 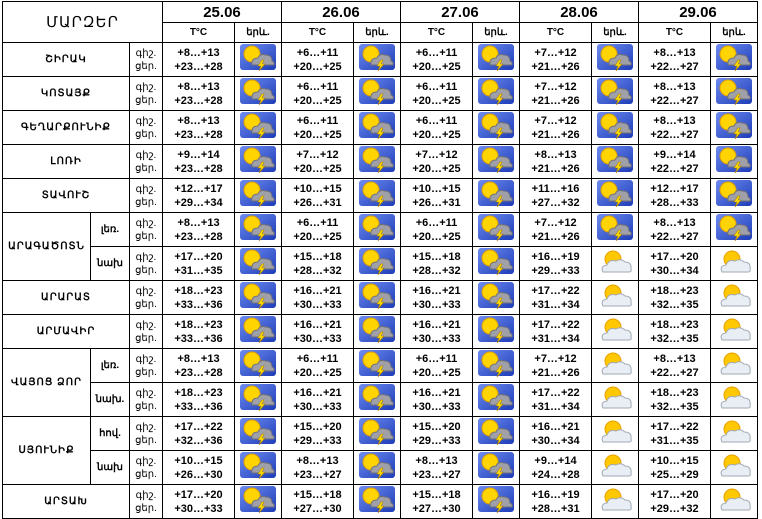 What do you see at coordinates (436, 290) in the screenshot?
I see `night-temp: +16…+21` at bounding box center [436, 290].